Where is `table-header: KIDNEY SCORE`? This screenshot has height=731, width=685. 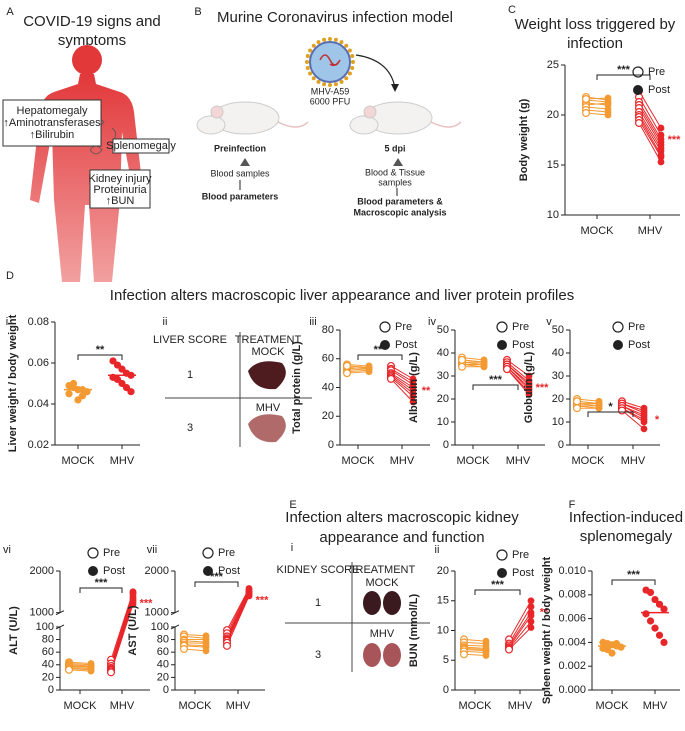 table-header: KIDNEY SCORE is located at coordinates (318, 570).